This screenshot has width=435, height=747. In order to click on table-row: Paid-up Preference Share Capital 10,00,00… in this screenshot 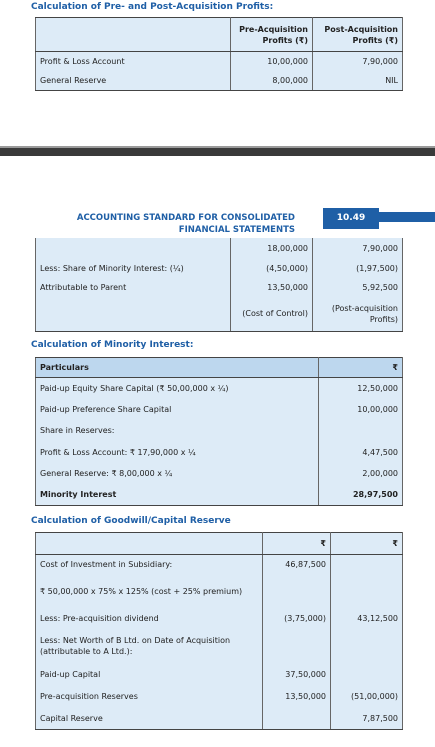, I will do `click(219, 409)`.